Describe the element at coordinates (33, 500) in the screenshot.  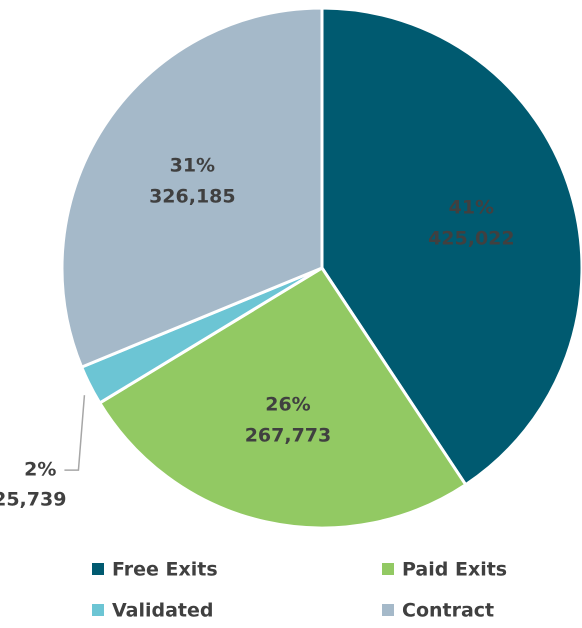
I see `value-label: 25,739` at that location.